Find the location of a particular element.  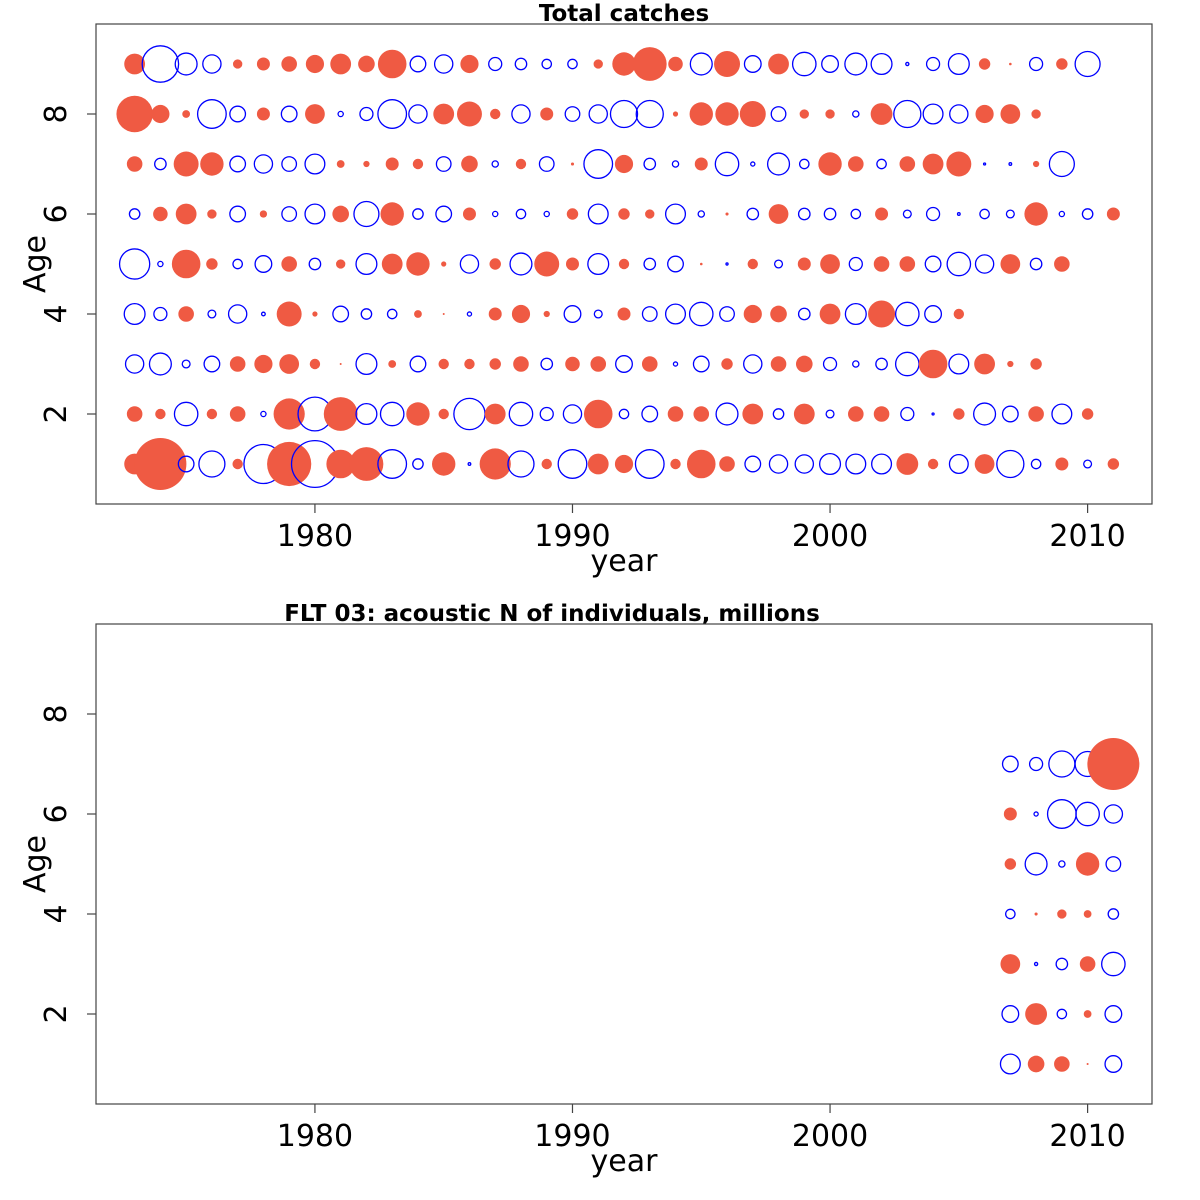

y-tick-label: 2 is located at coordinates (56, 413).